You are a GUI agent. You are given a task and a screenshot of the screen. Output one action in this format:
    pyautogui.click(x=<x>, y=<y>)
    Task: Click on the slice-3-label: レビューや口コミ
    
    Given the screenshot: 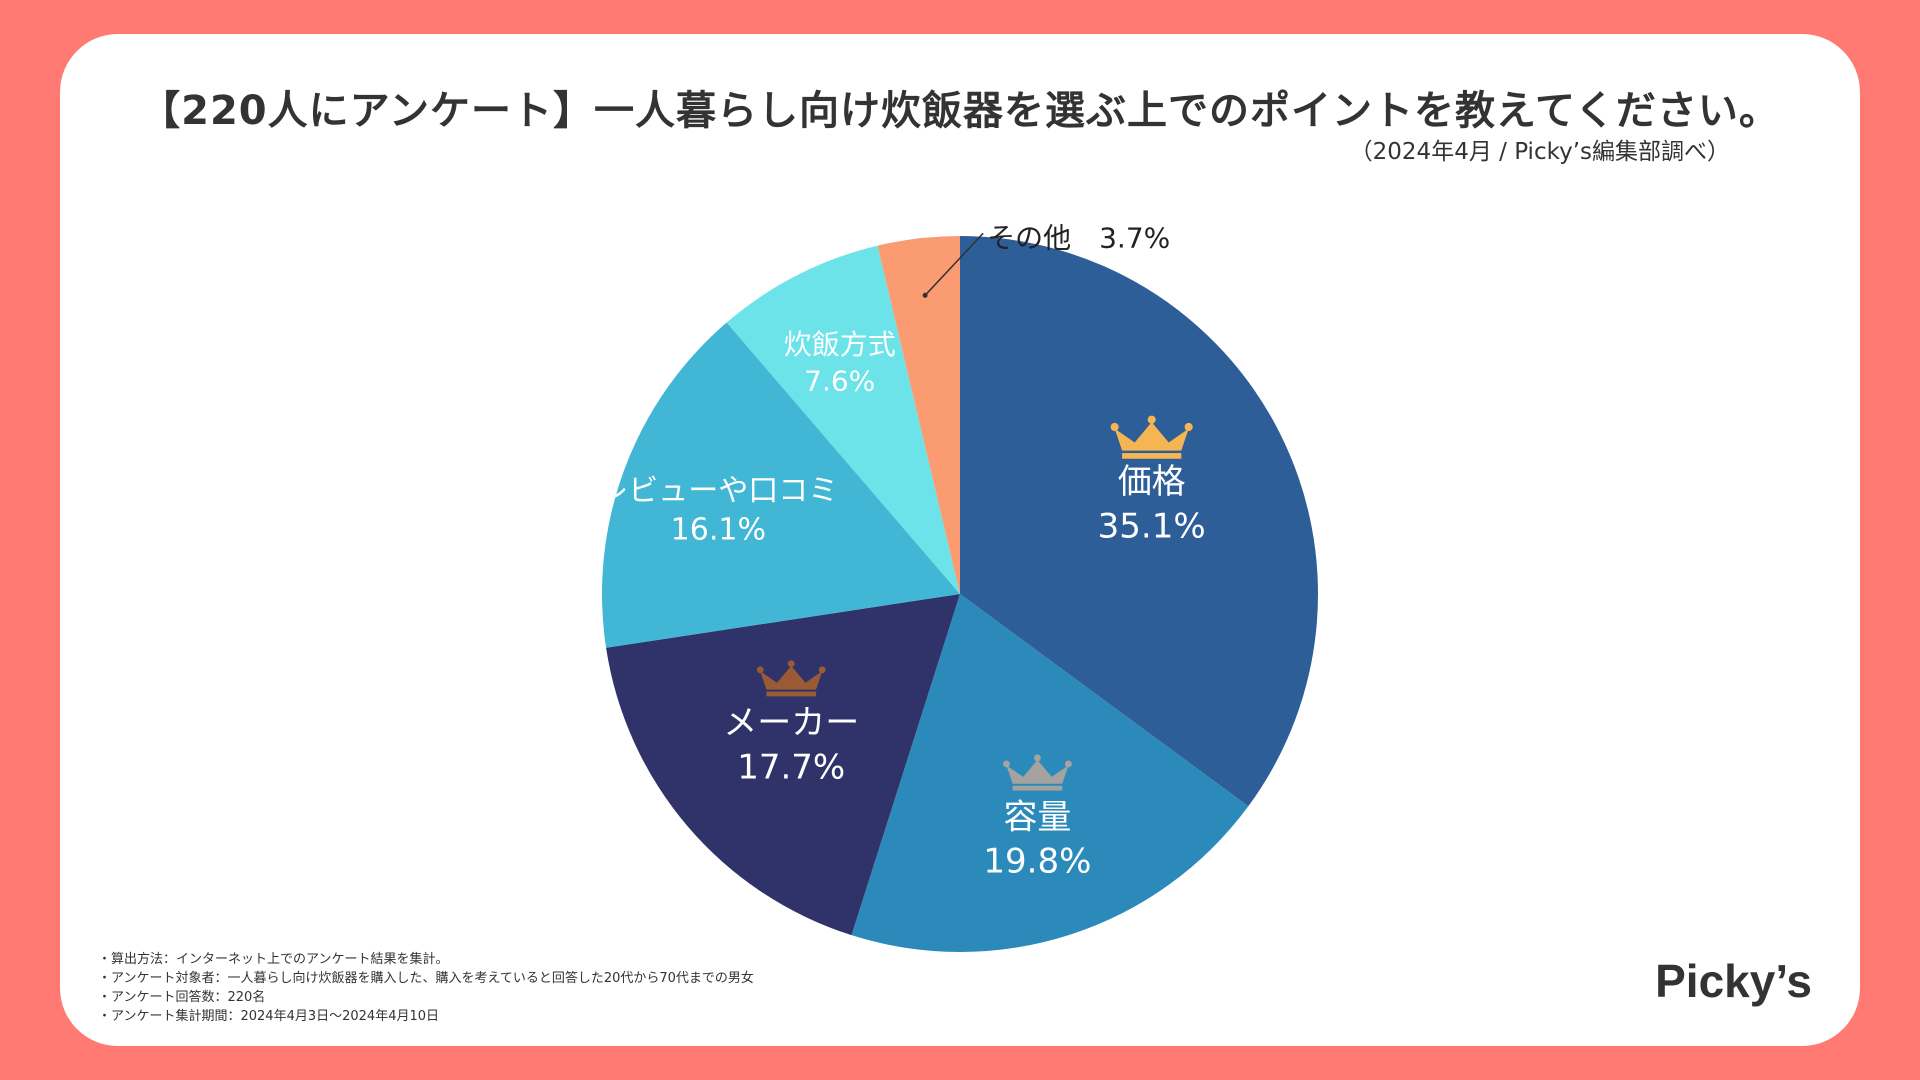 What is the action you would take?
    pyautogui.click(x=718, y=490)
    